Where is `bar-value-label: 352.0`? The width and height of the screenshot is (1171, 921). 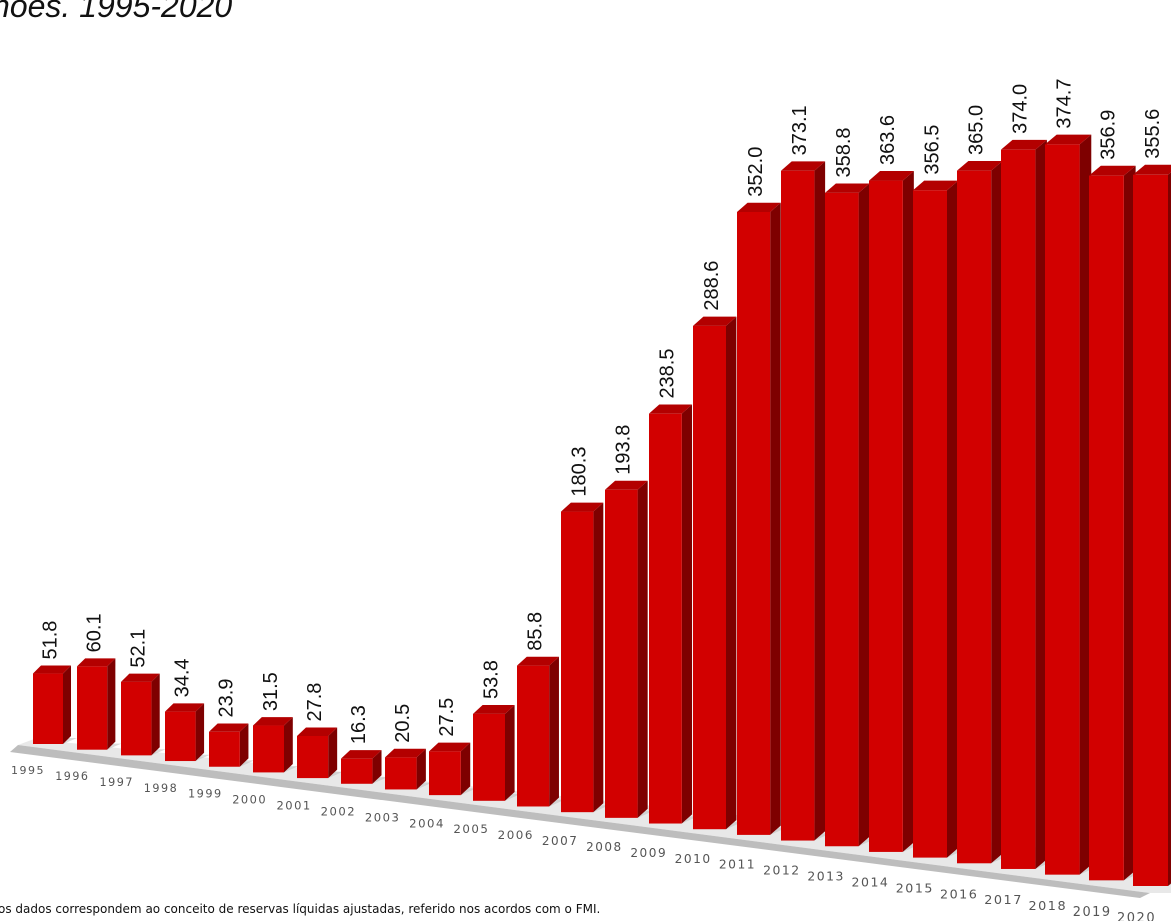
bar-value-label: 352.0 is located at coordinates (756, 172).